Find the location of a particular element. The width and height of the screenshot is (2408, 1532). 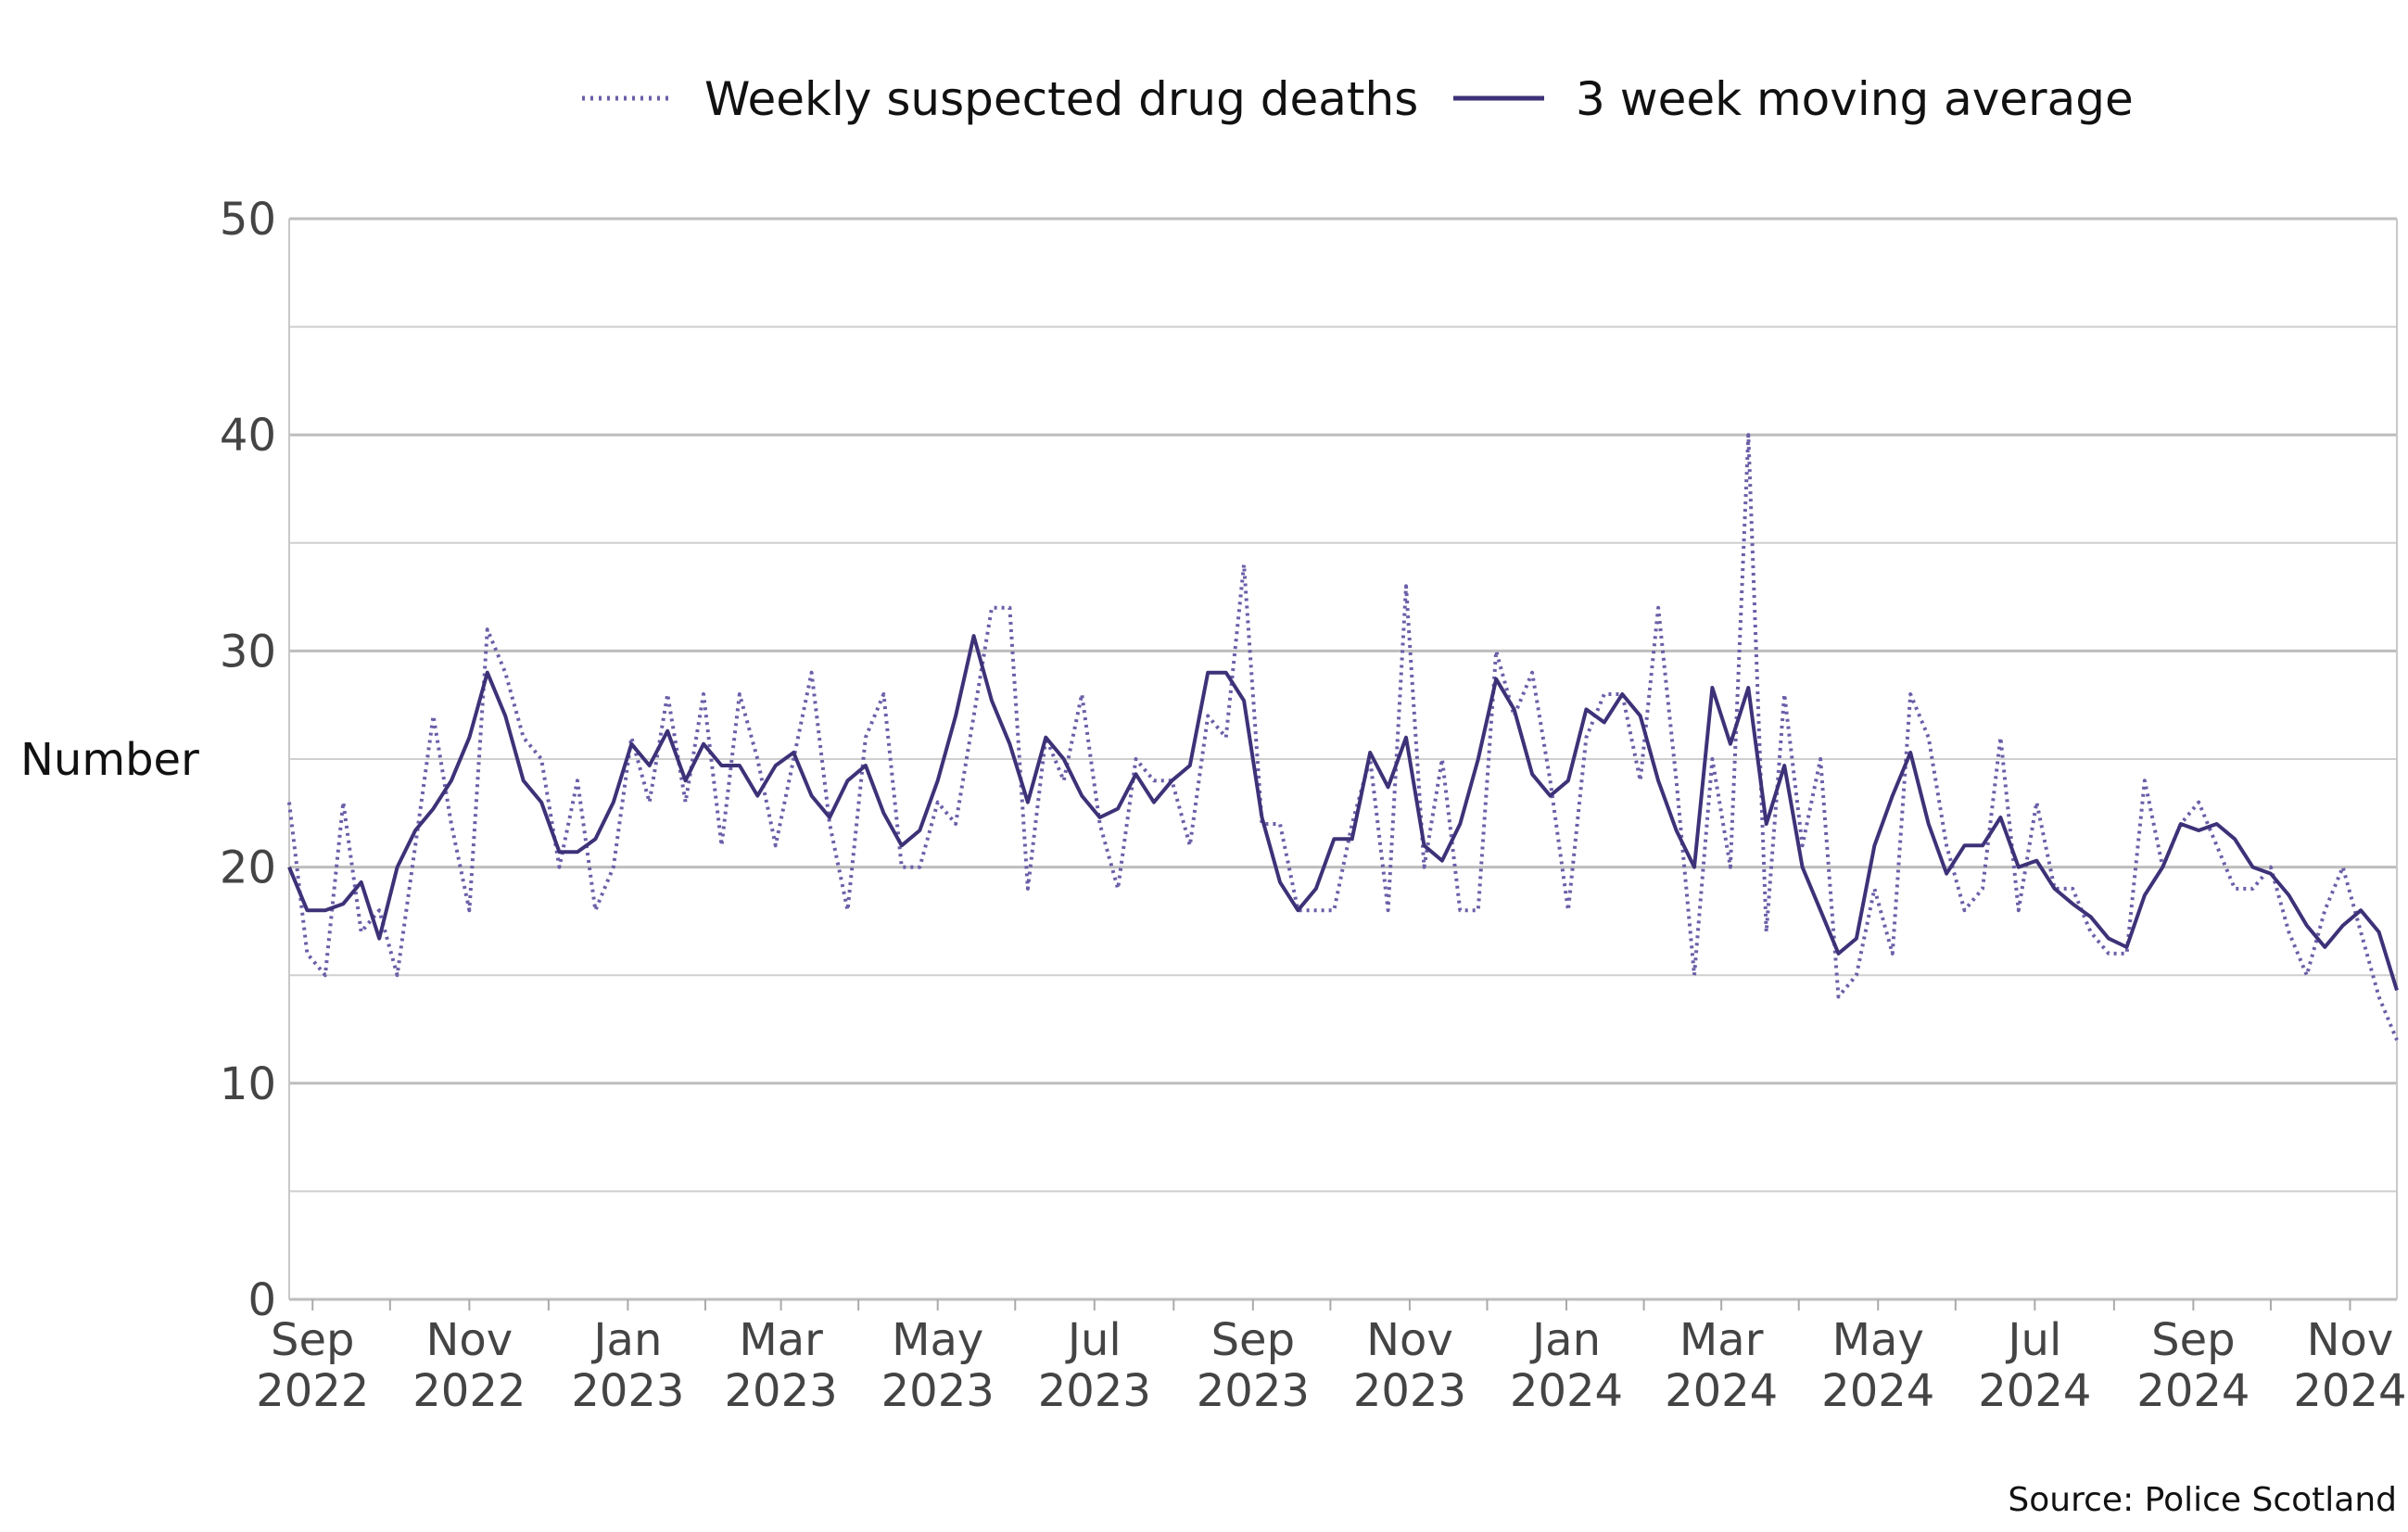

legend-label-average: 3 week moving average is located at coordinates (1855, 99).